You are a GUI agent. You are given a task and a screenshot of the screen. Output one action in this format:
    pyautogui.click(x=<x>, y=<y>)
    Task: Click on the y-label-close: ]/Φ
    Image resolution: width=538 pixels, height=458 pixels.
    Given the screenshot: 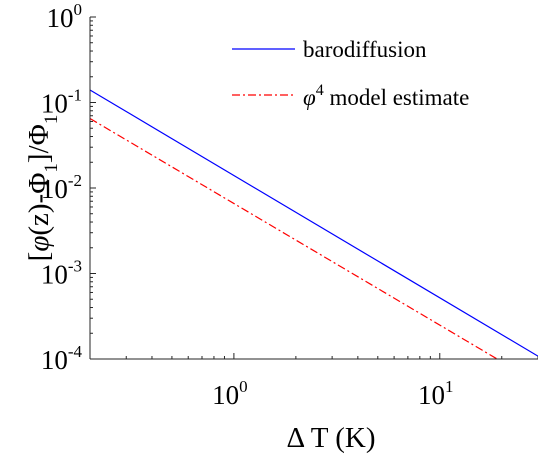 What is the action you would take?
    pyautogui.click(x=39, y=143)
    